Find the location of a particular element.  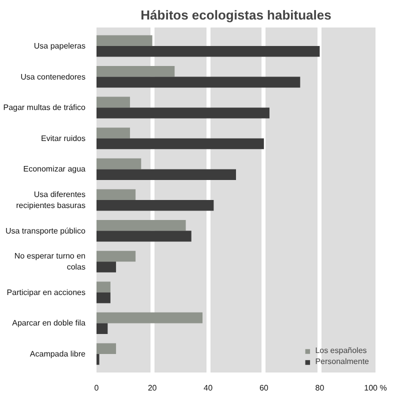

y-tick-label: Economizar agua is located at coordinates (54, 169).